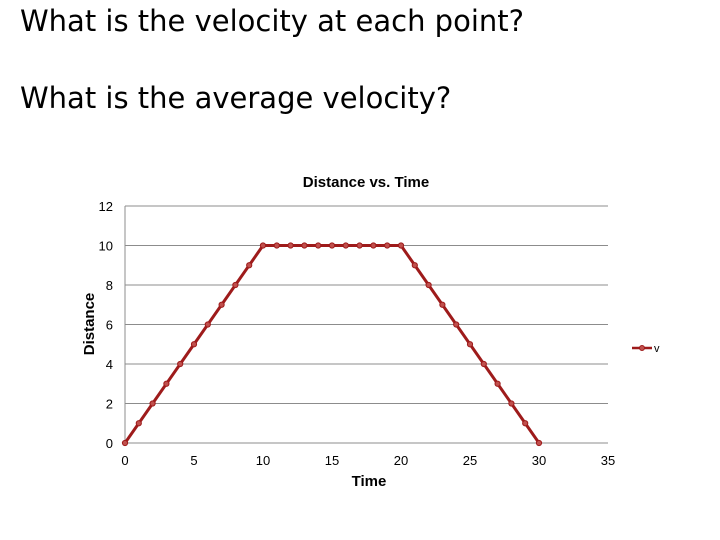  I want to click on x-tick-label-10: 10, so click(263, 460).